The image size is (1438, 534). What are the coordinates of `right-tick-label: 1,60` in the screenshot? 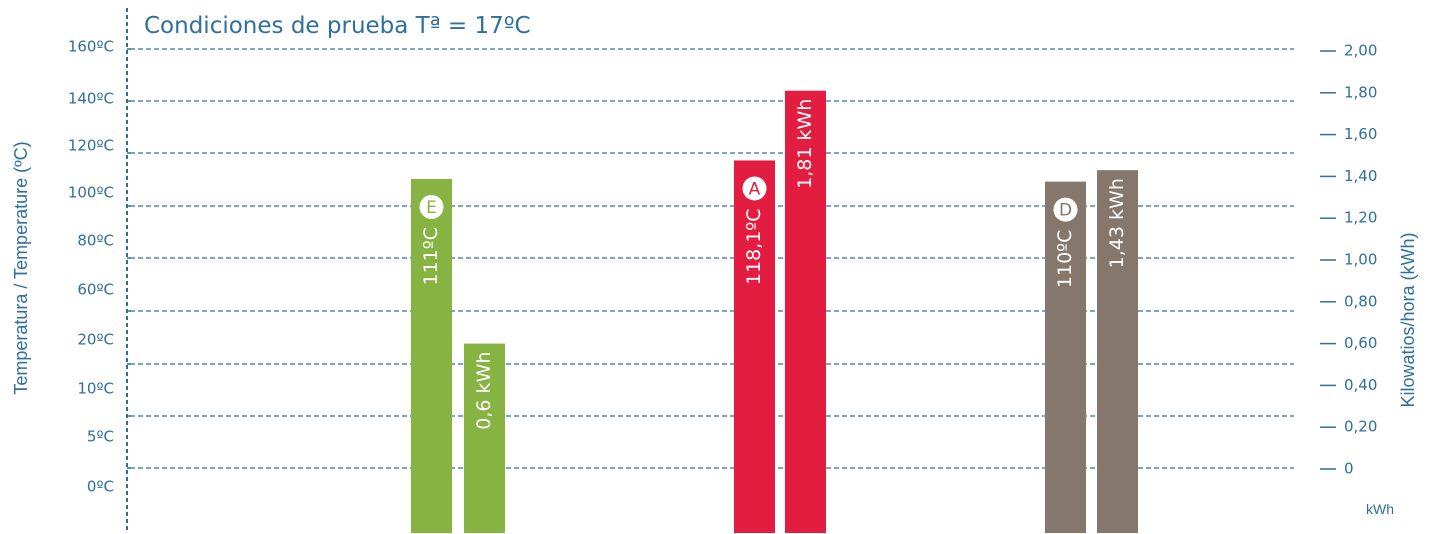 It's located at (1360, 134).